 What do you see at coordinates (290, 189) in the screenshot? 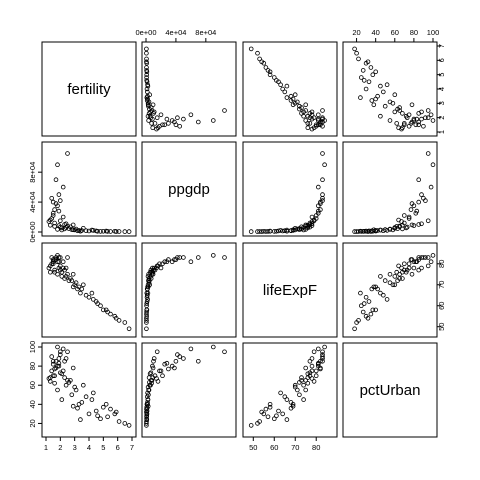
I see `panel-ppgdp-lifeexpf` at bounding box center [290, 189].